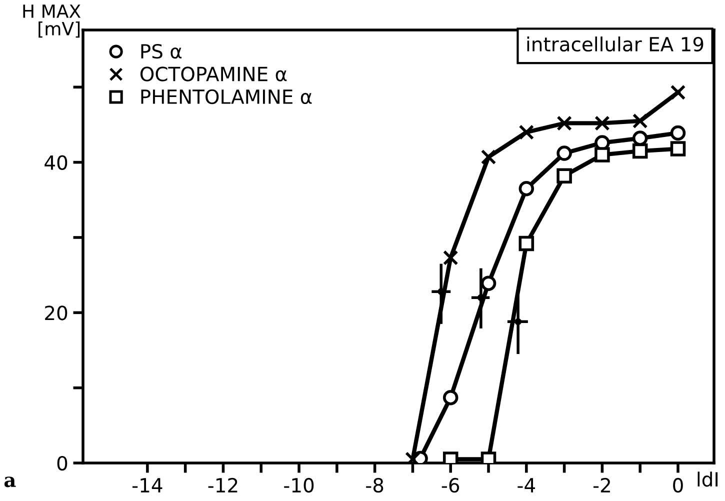 The height and width of the screenshot is (501, 725). I want to click on legend-label: PHENTOLAMINE α, so click(226, 96).